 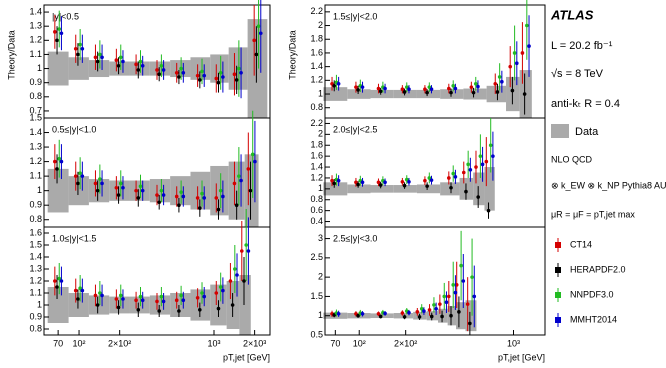 What do you see at coordinates (316, 257) in the screenshot?
I see `y-tick-label: 2.5` at bounding box center [316, 257].